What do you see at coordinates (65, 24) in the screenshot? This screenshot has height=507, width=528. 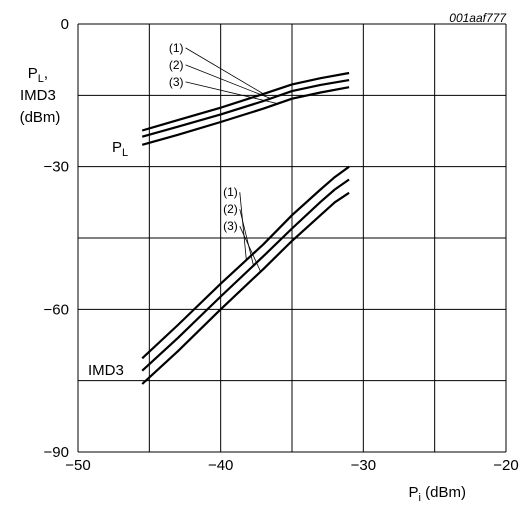 I see `y-tick-label: 0` at bounding box center [65, 24].